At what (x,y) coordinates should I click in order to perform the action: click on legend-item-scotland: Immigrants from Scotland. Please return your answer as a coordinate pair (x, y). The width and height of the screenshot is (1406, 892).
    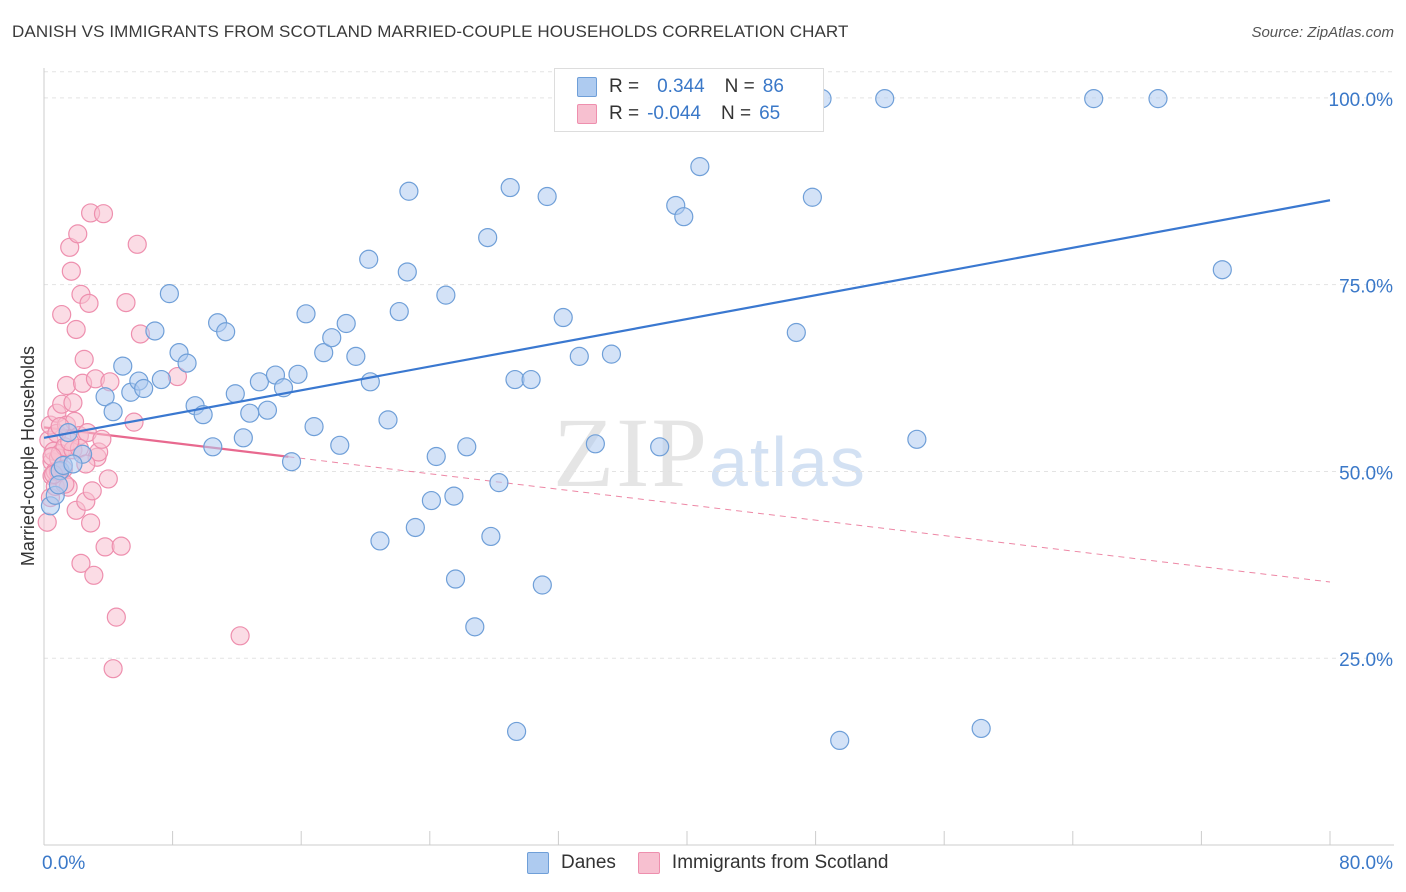
    Looking at the image, I should click on (763, 863).